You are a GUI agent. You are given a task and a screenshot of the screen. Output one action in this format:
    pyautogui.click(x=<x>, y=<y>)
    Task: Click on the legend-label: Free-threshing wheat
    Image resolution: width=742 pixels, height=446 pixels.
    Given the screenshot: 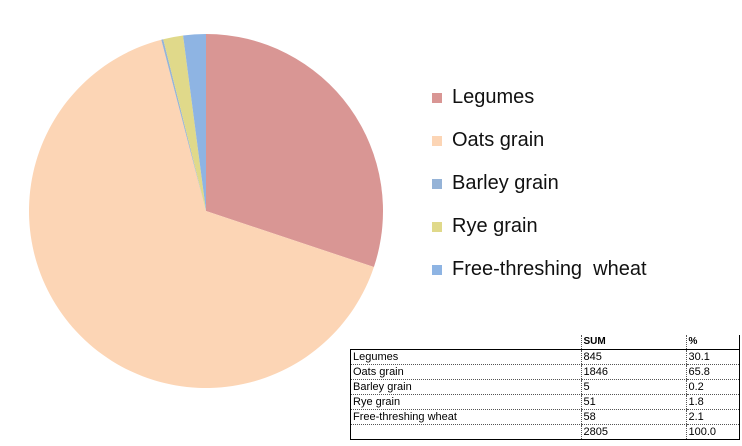 What is the action you would take?
    pyautogui.click(x=549, y=269)
    